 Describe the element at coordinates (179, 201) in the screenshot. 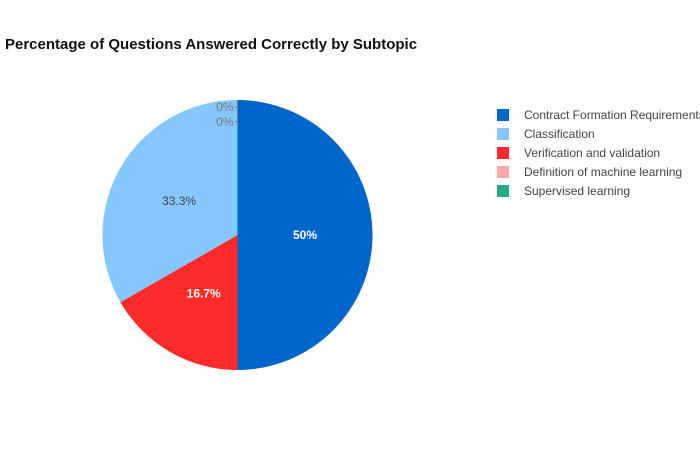

I see `slice-label-classification: 33.3%` at that location.